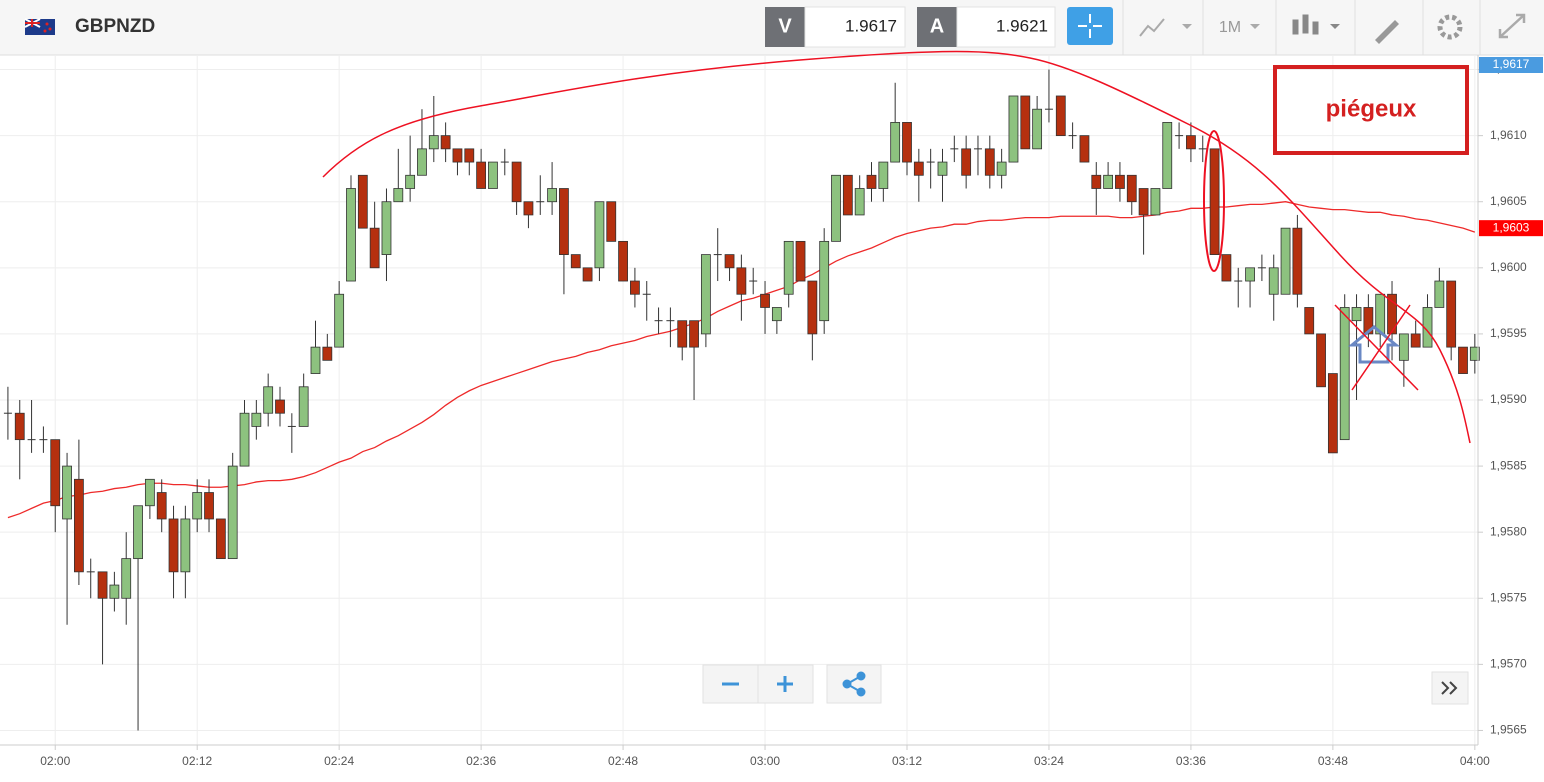 The image size is (1544, 782). Describe the element at coordinates (1508, 531) in the screenshot. I see `y-tick-label: 1,9580` at that location.